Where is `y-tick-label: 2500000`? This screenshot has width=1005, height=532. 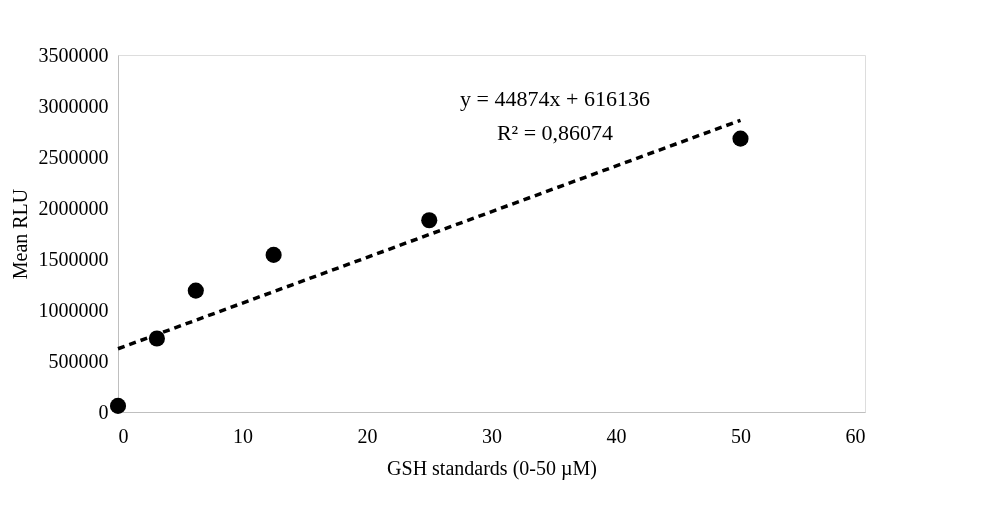 y-tick-label: 2500000 is located at coordinates (73, 156).